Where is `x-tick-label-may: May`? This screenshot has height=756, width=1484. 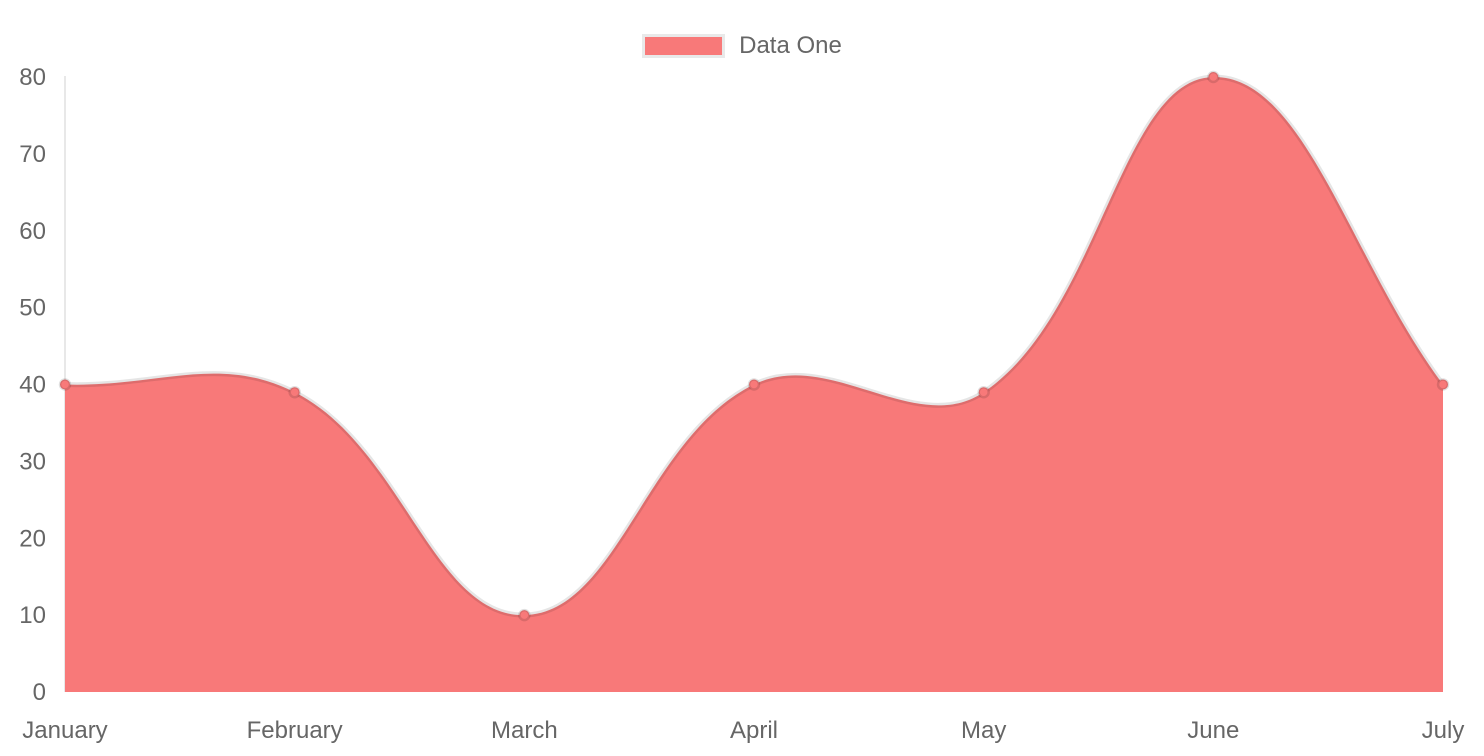 x-tick-label-may: May is located at coordinates (983, 730).